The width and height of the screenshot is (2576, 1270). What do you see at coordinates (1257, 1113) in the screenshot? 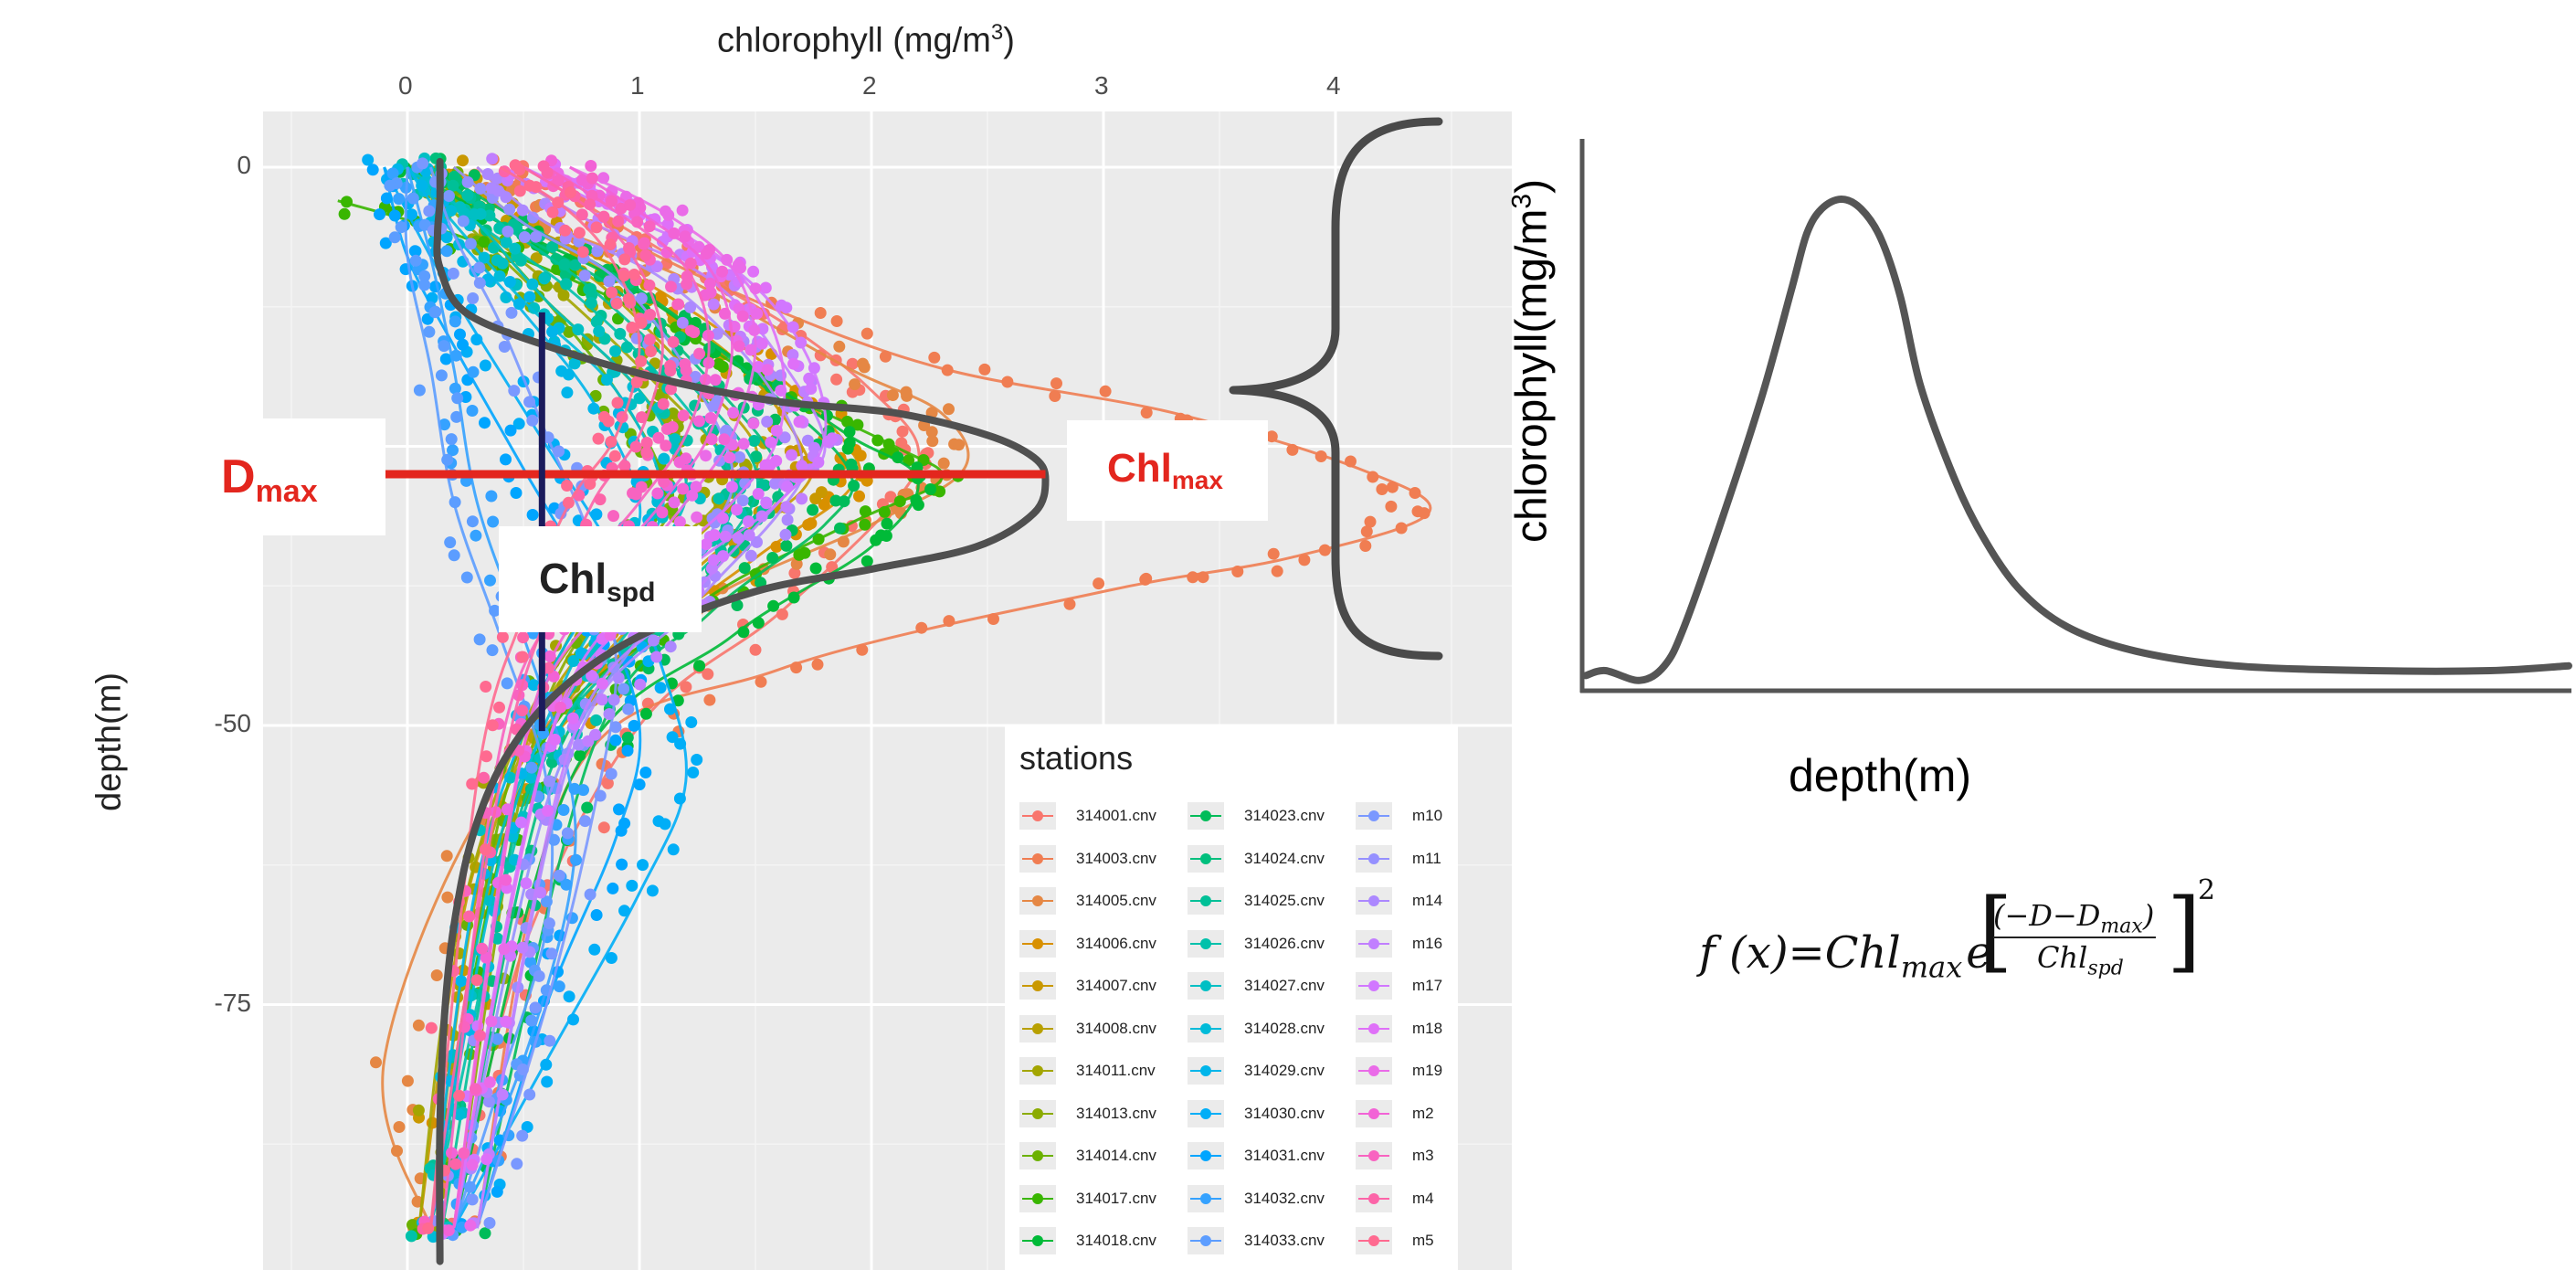
I see `legend-item: 314030.cnv` at bounding box center [1257, 1113].